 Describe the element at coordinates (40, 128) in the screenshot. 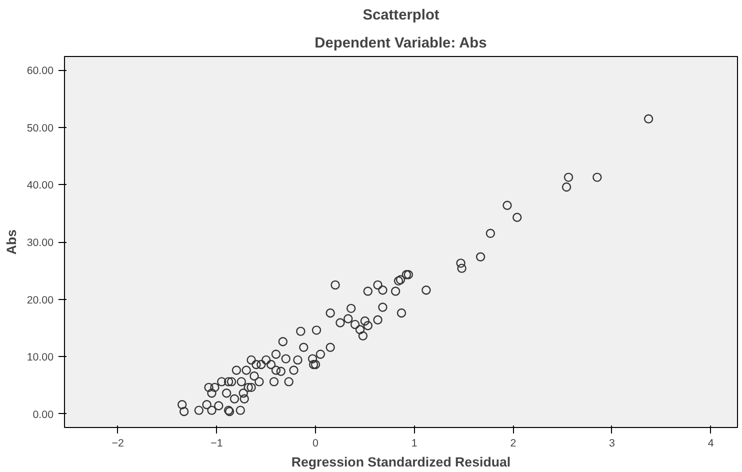

I see `y-tick-label: 50.00` at that location.